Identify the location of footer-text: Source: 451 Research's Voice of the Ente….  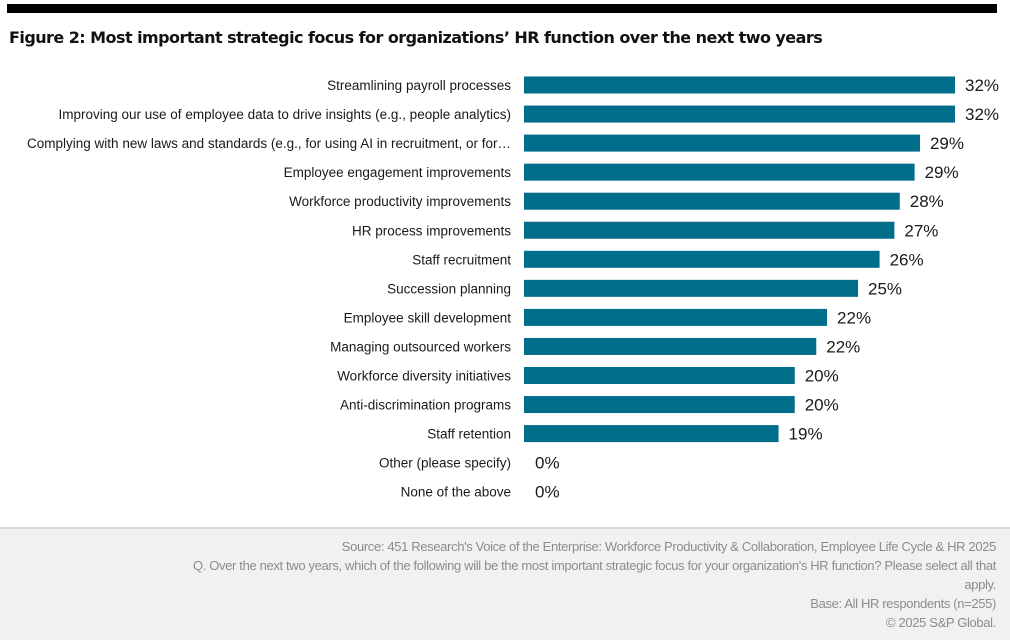
(501, 584).